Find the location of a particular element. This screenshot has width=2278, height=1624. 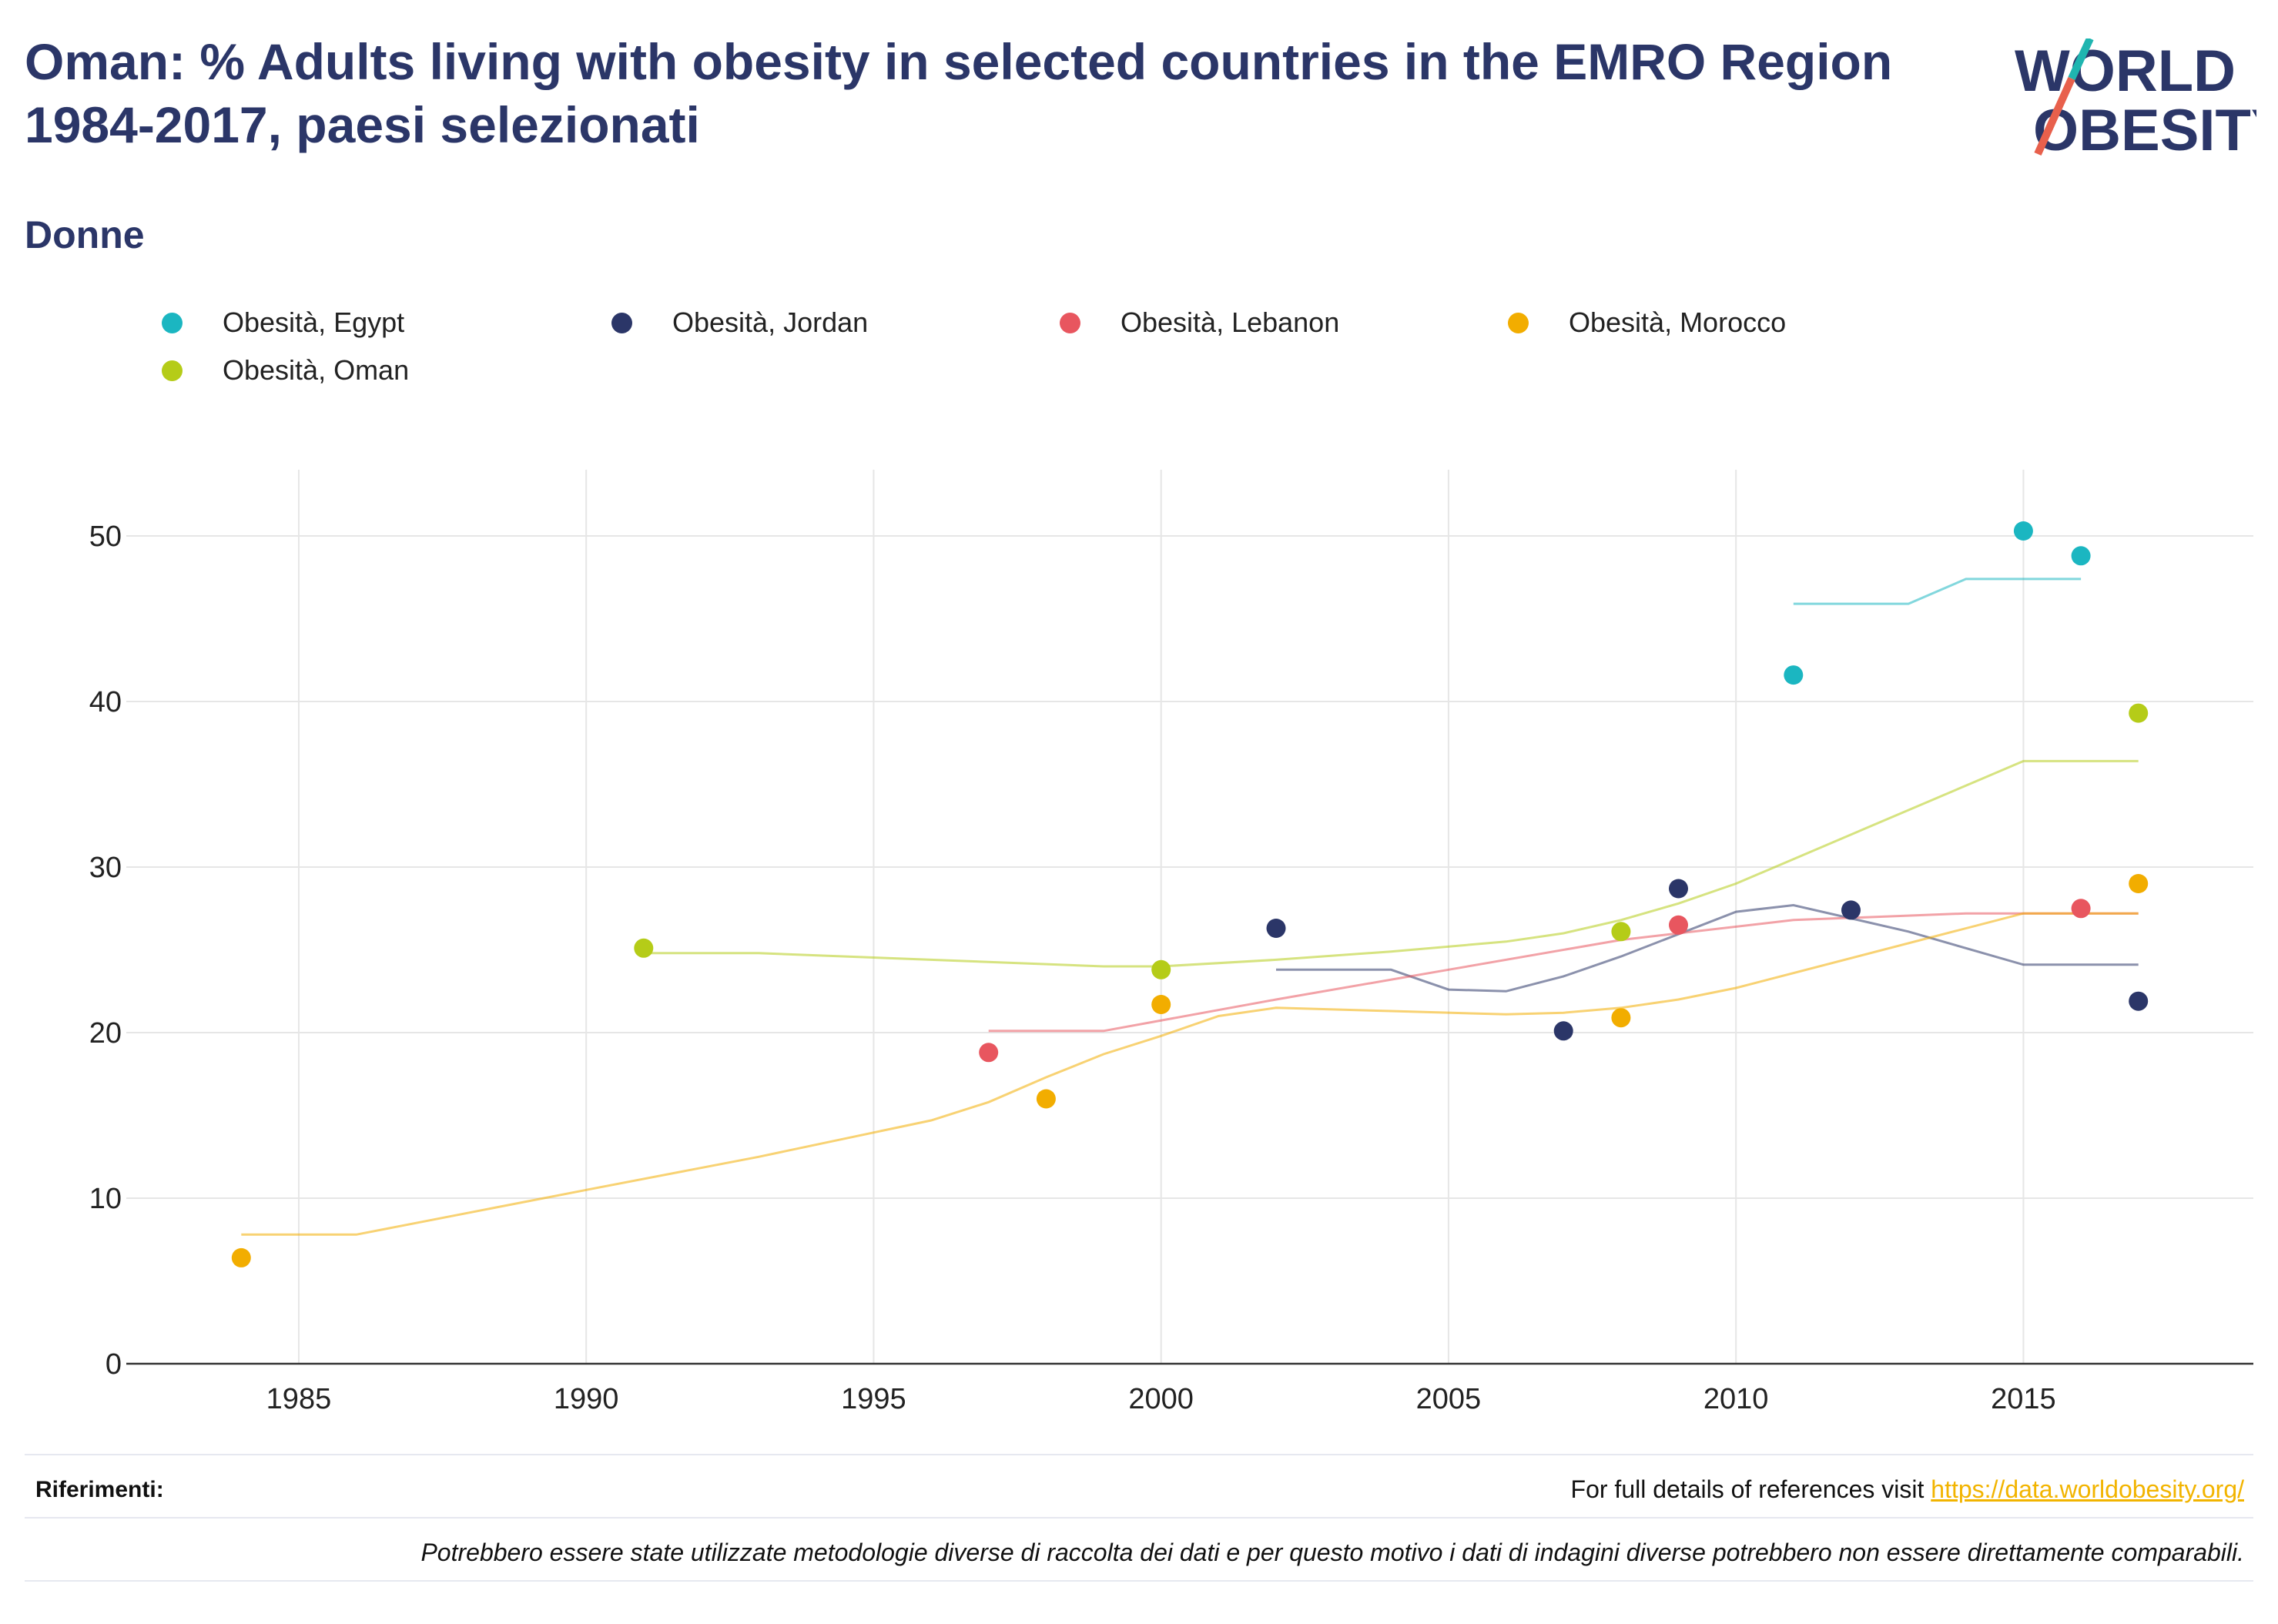

legend-label-jordan: Obesità, Jordan is located at coordinates (770, 322).